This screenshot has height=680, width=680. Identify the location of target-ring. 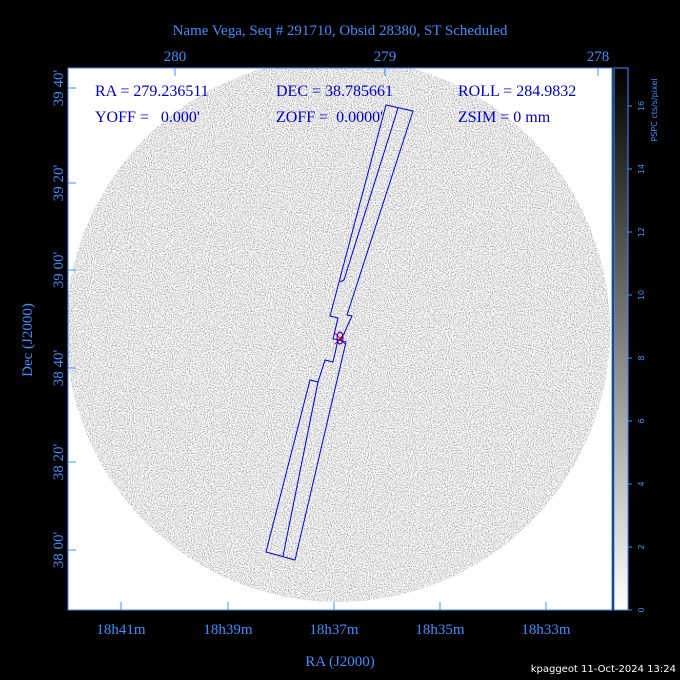
(340, 338).